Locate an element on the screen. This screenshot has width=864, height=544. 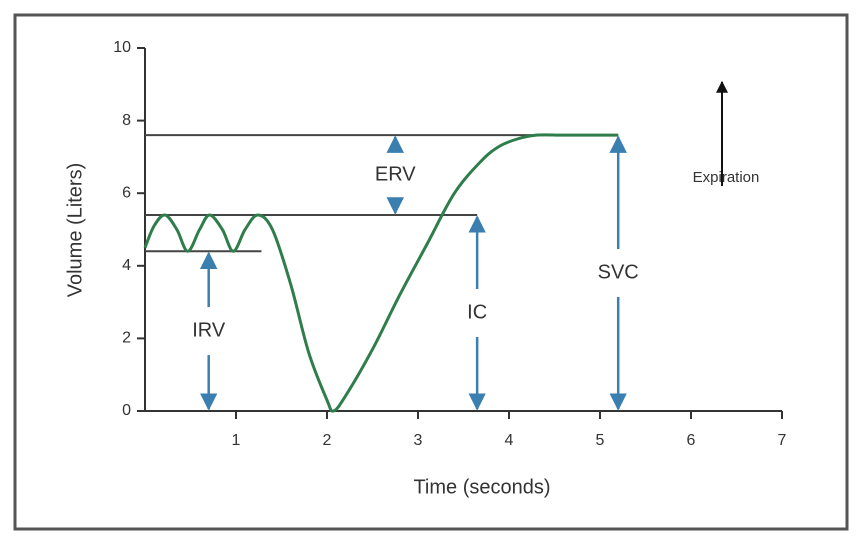
annotation-label: ERV is located at coordinates (395, 174).